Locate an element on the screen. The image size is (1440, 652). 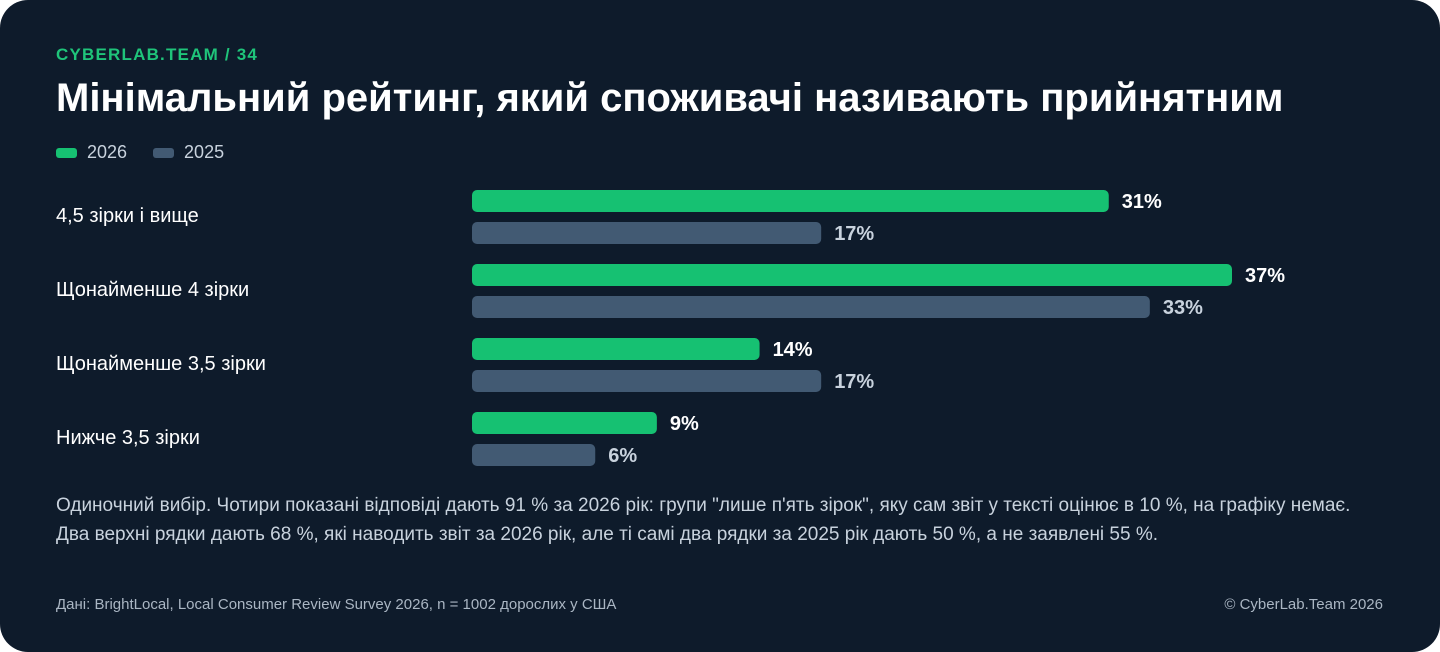
category-label: Щонайменше 4 зірки is located at coordinates (152, 290).